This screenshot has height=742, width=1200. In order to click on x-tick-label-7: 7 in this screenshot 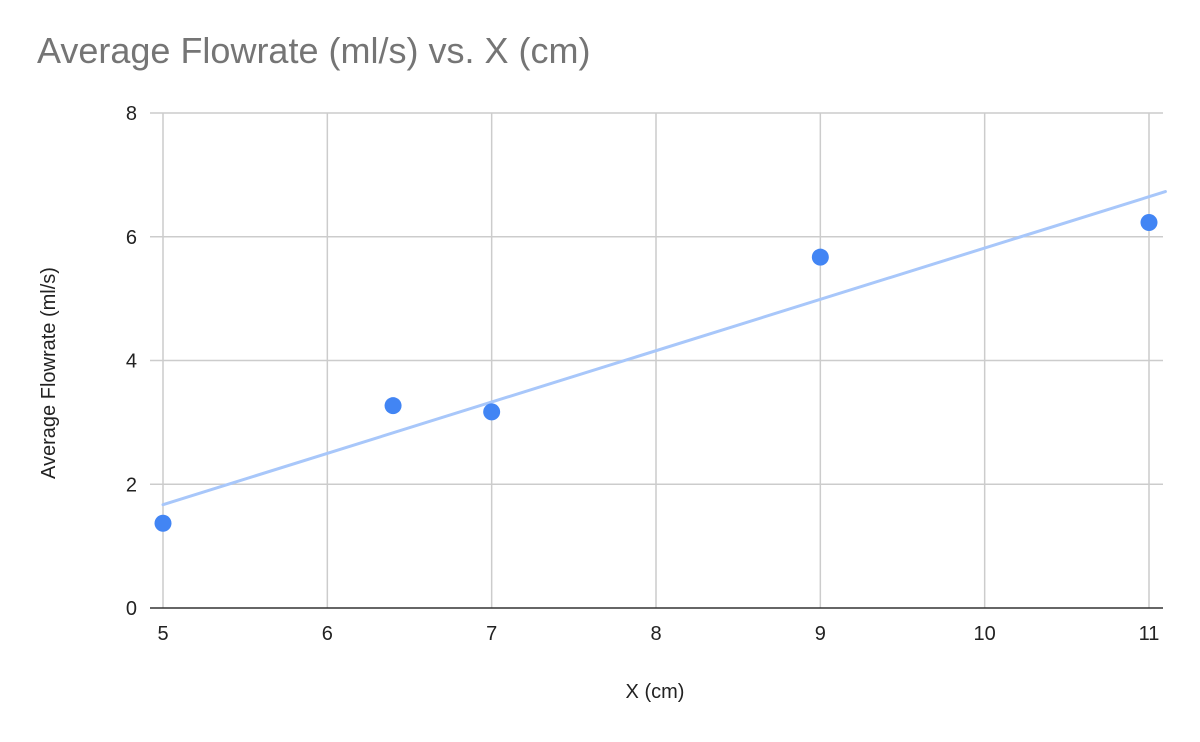, I will do `click(491, 634)`.